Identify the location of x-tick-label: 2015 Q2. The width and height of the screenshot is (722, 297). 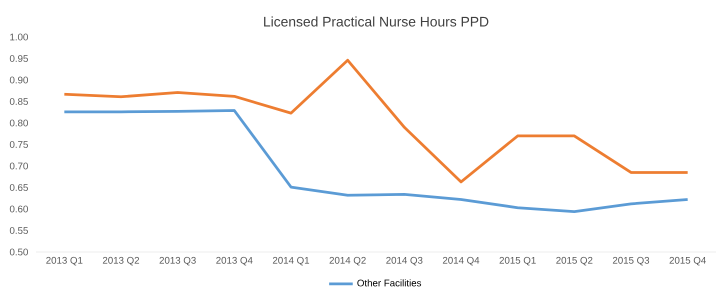
(574, 261).